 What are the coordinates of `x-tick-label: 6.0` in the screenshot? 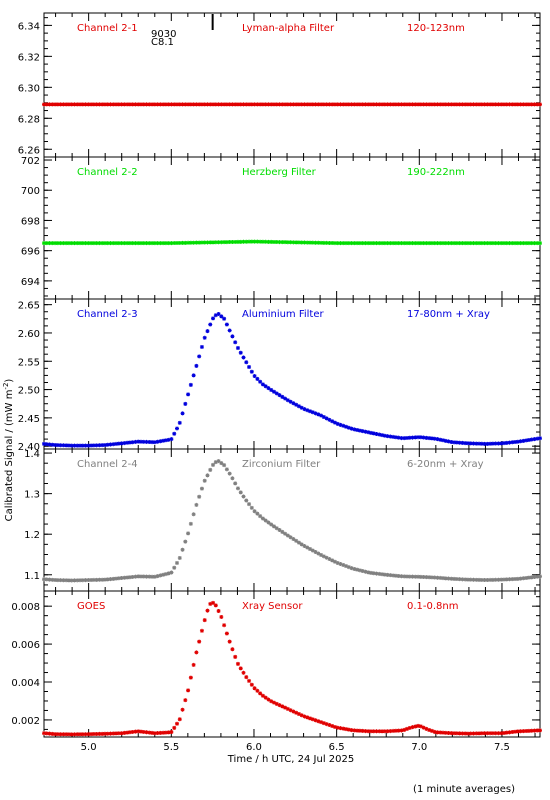 It's located at (254, 747).